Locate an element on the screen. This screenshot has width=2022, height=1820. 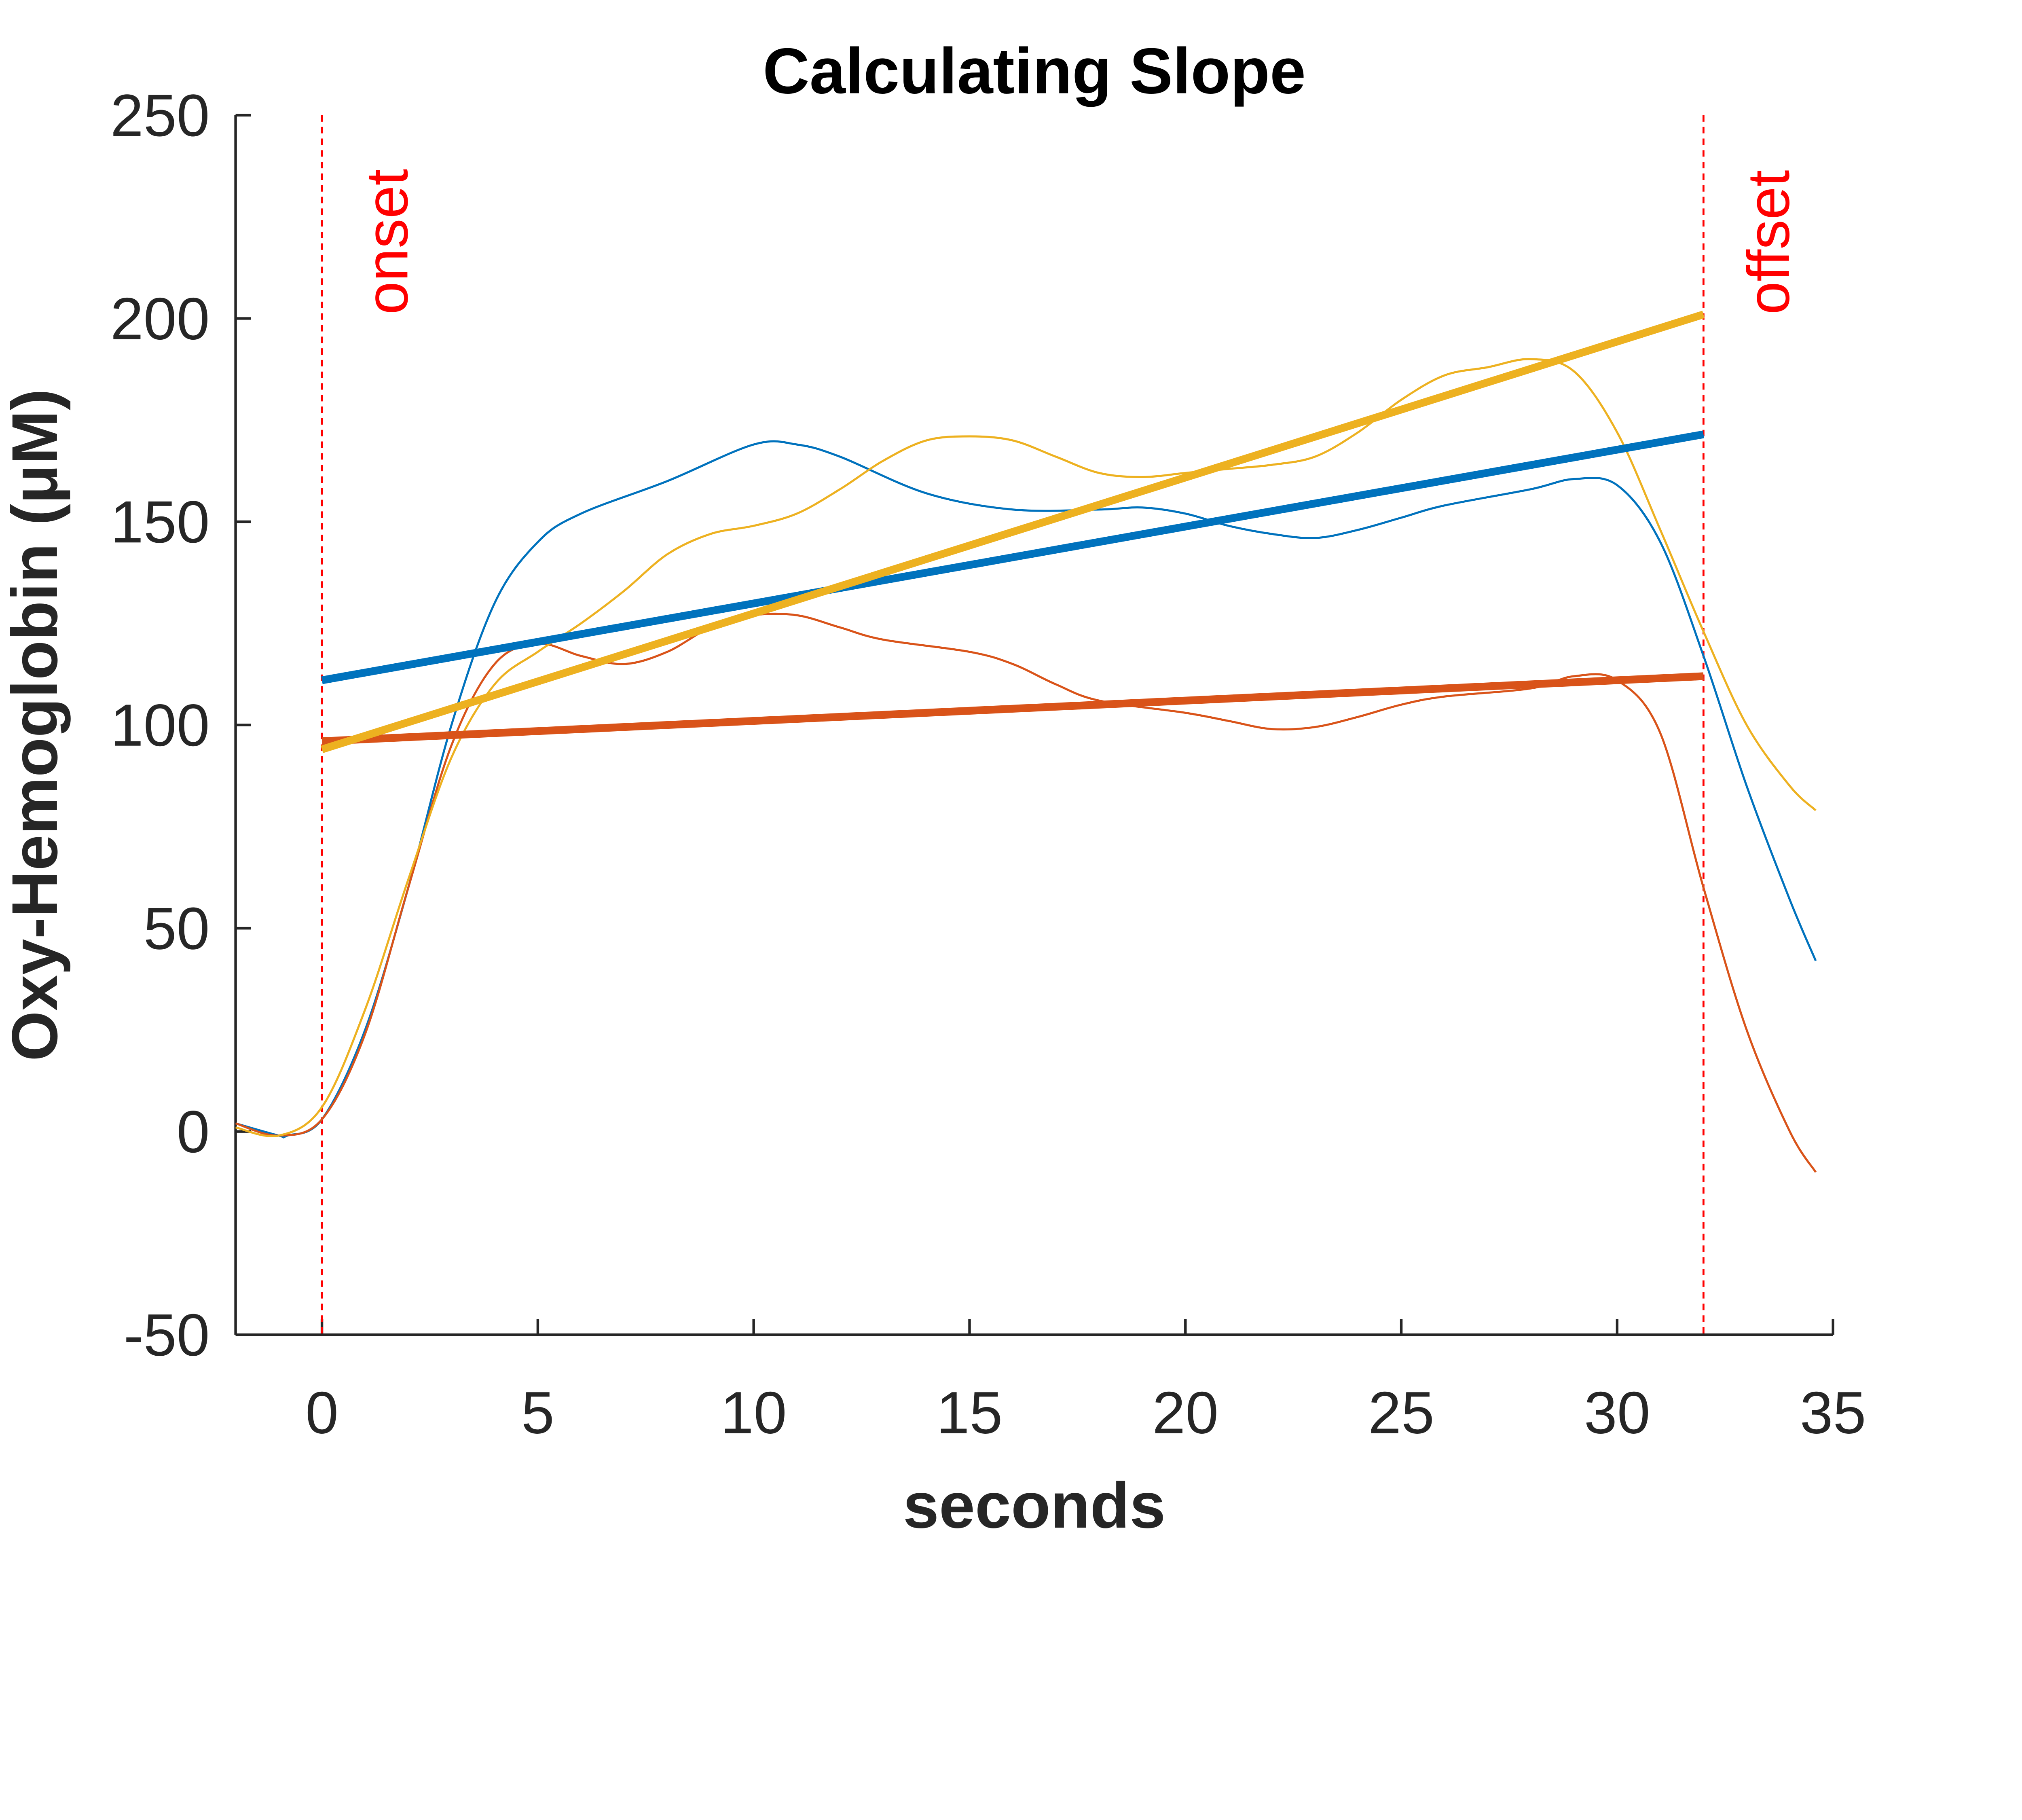
x-tick-label: 25 is located at coordinates (1401, 1413).